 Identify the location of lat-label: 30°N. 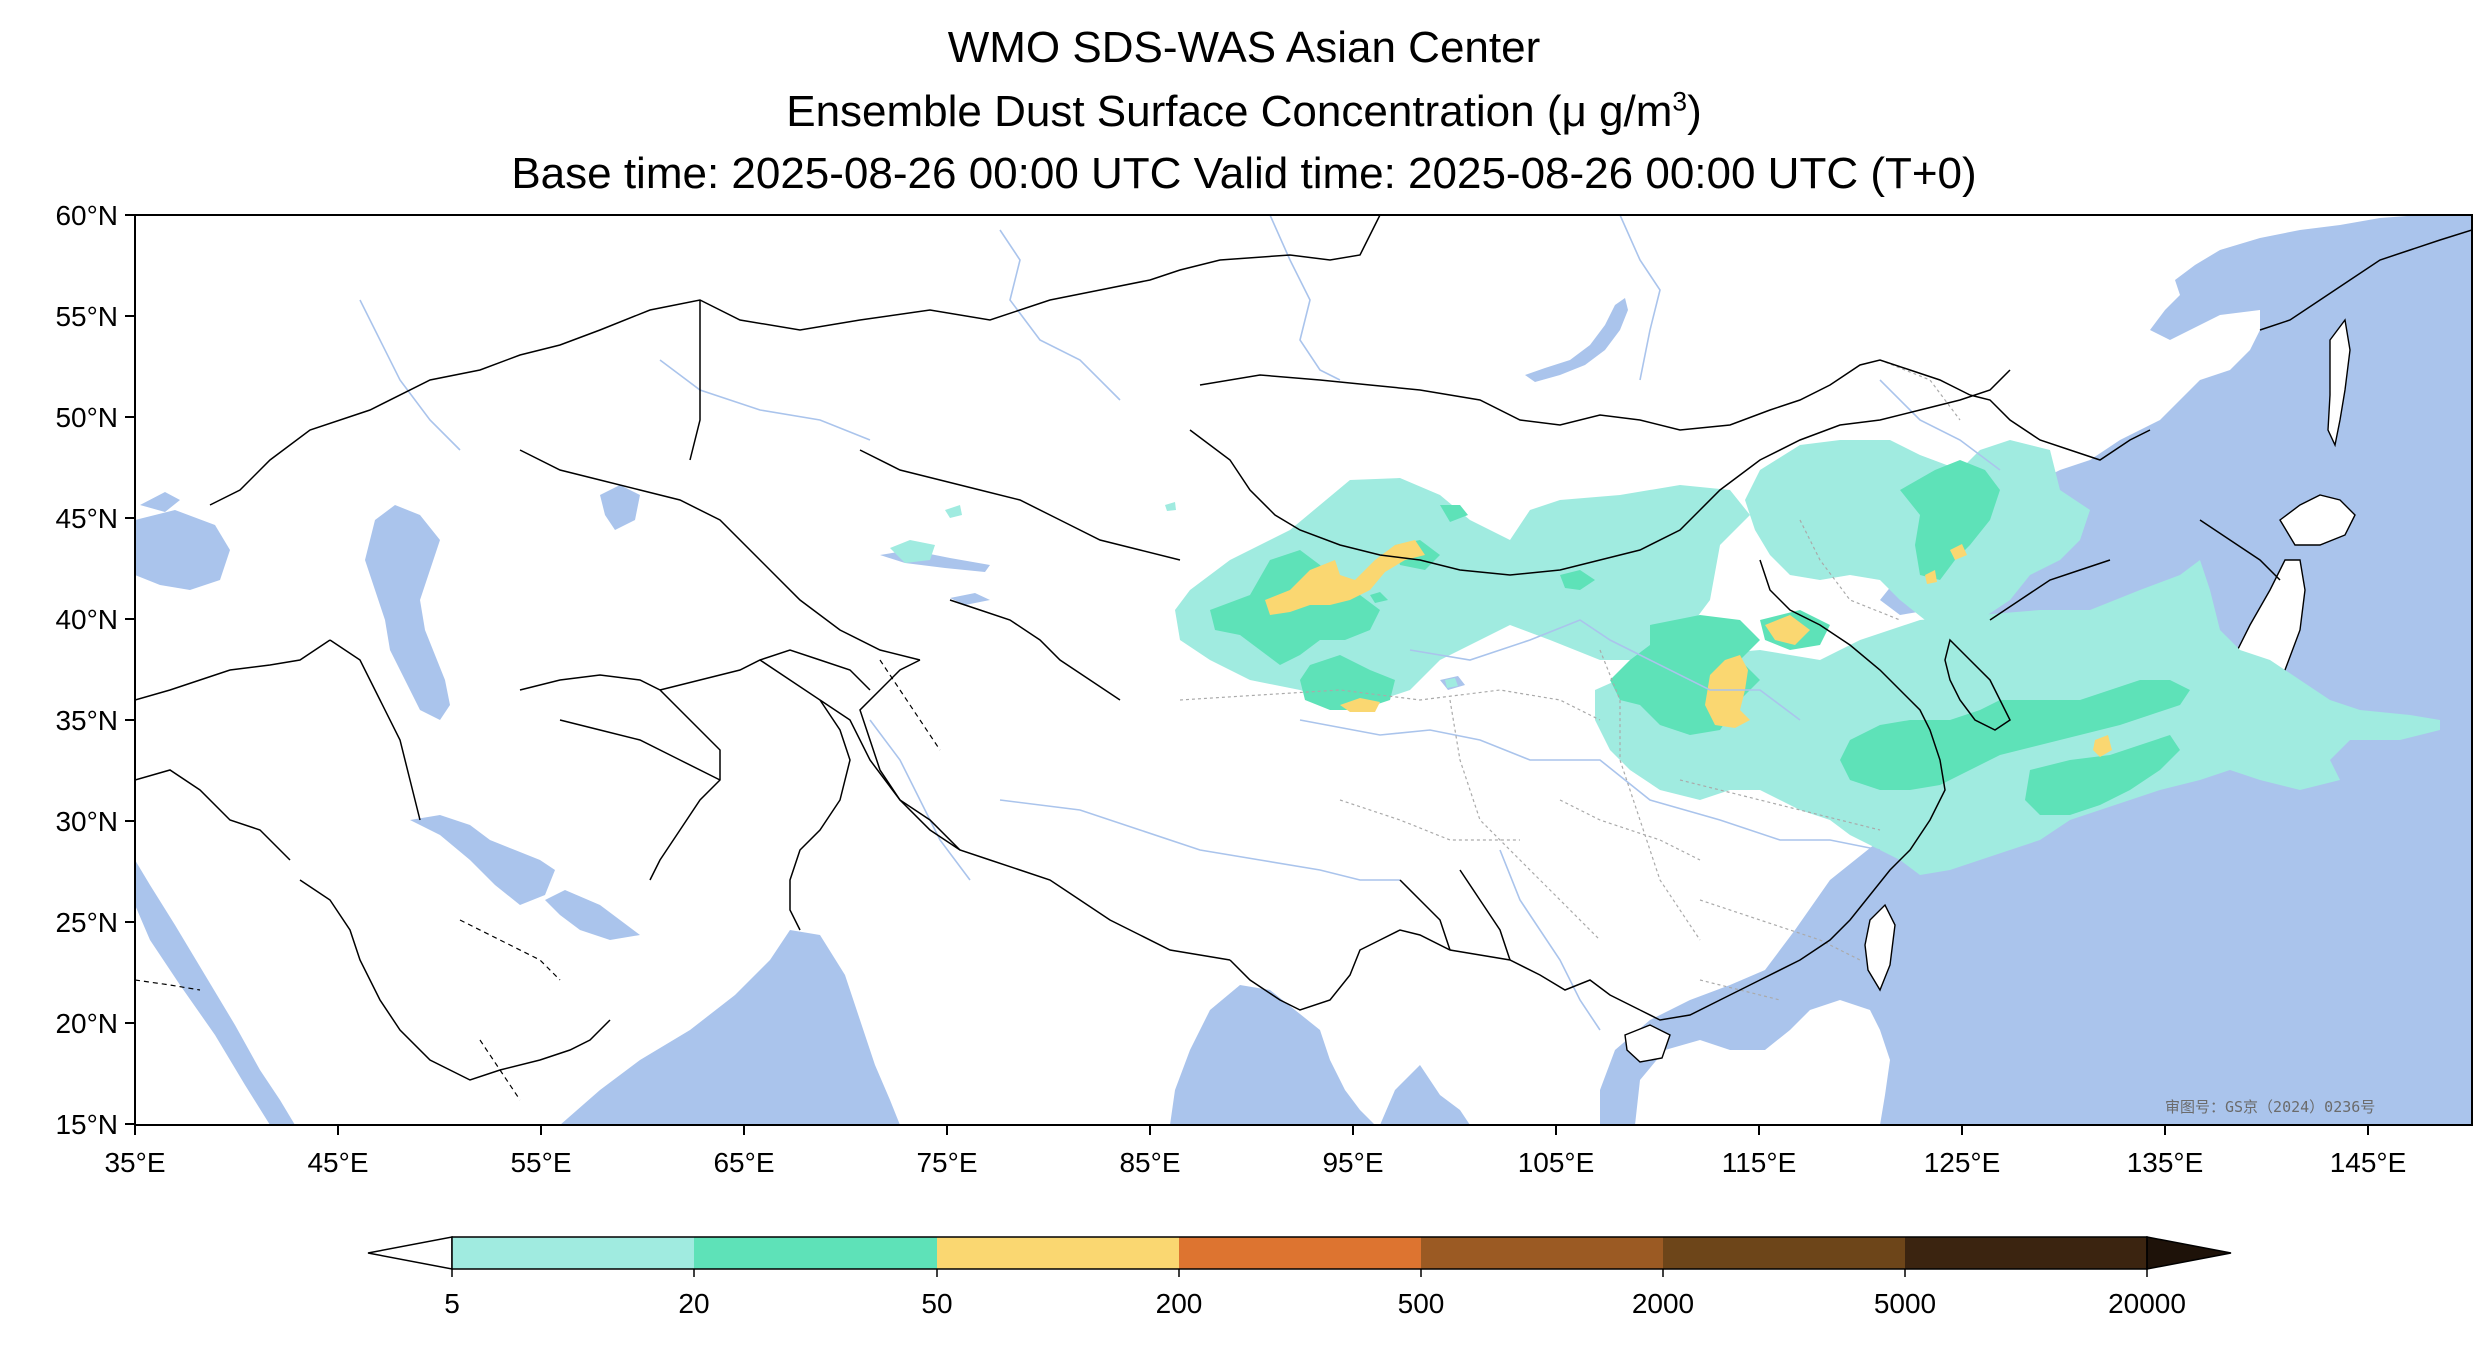
(86, 821).